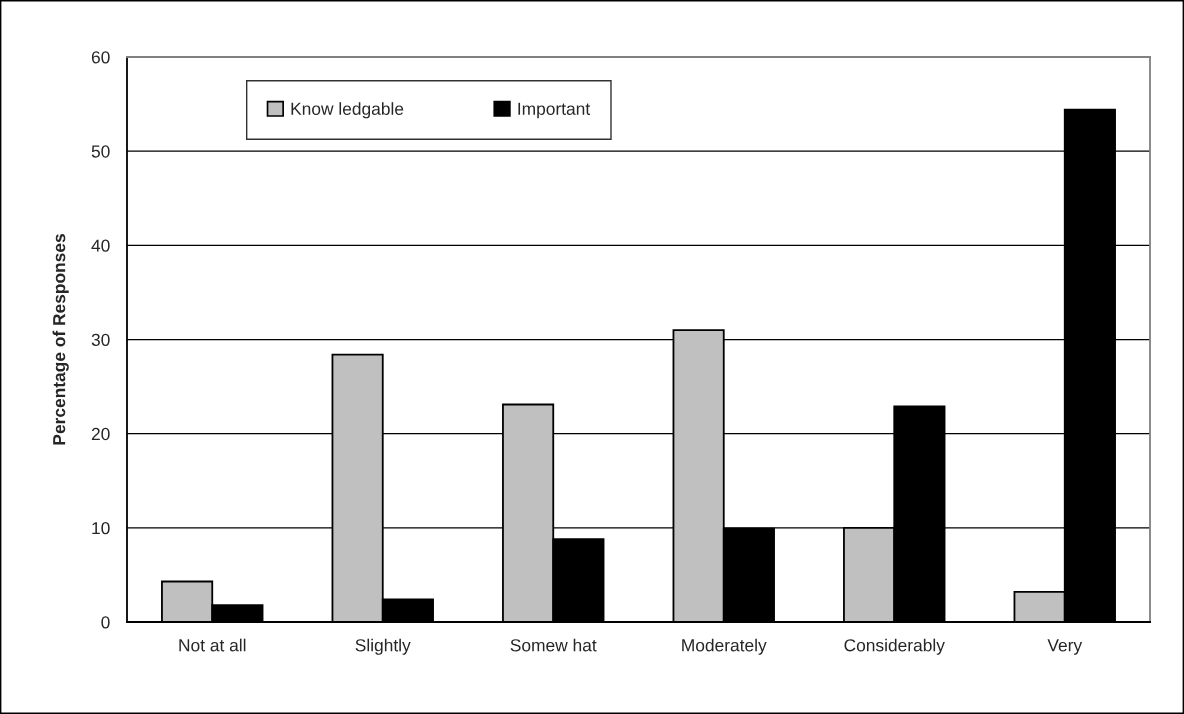  What do you see at coordinates (554, 110) in the screenshot?
I see `legend-label: Important` at bounding box center [554, 110].